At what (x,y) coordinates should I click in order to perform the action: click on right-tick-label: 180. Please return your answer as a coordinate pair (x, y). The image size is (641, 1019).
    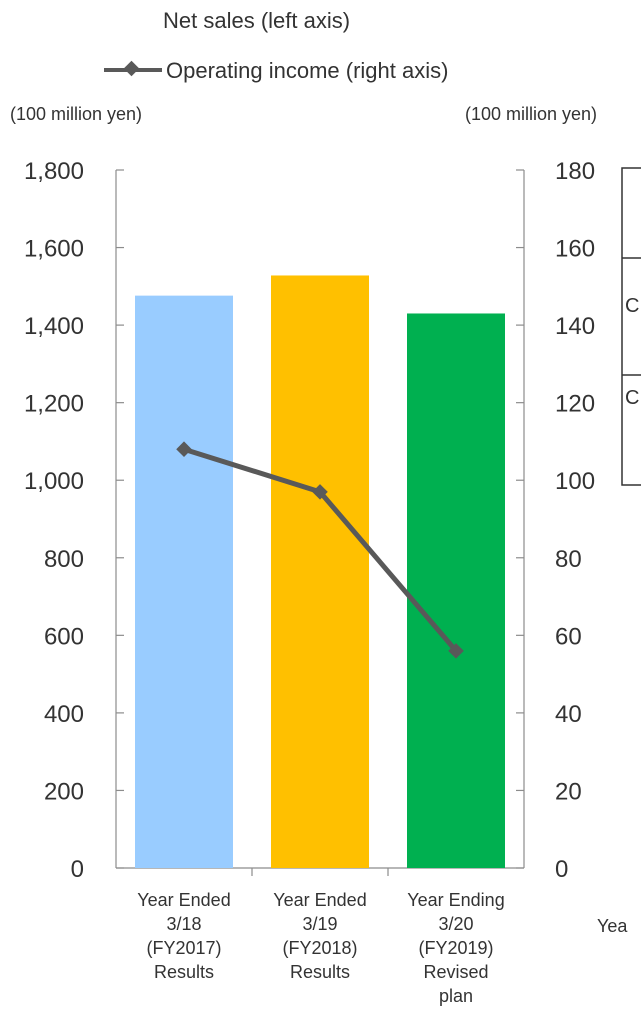
    Looking at the image, I should click on (575, 171).